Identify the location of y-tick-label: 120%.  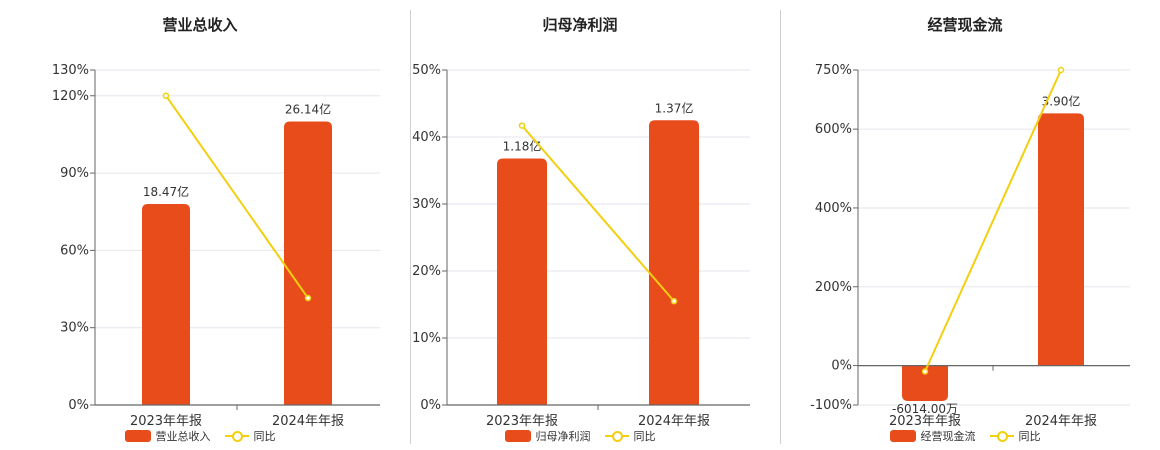
(70, 96).